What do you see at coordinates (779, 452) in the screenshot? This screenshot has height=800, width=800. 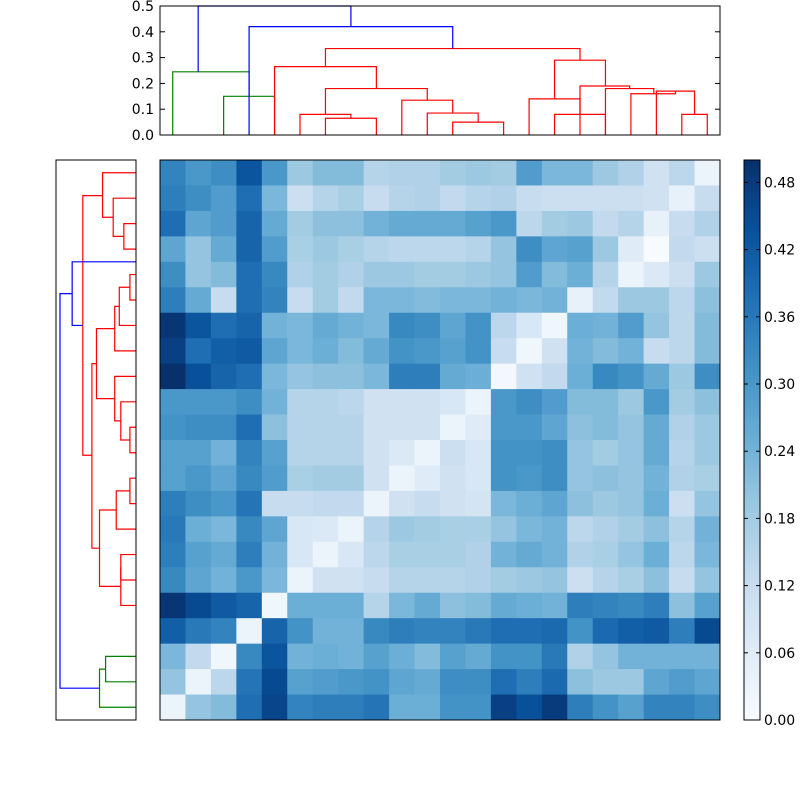 I see `colorbar-tick-label: 0.24` at bounding box center [779, 452].